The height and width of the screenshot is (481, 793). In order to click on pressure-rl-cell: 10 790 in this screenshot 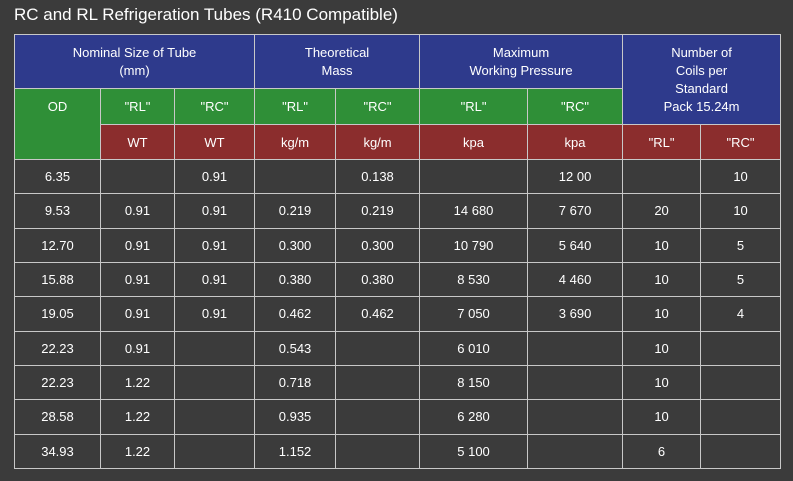, I will do `click(474, 245)`.